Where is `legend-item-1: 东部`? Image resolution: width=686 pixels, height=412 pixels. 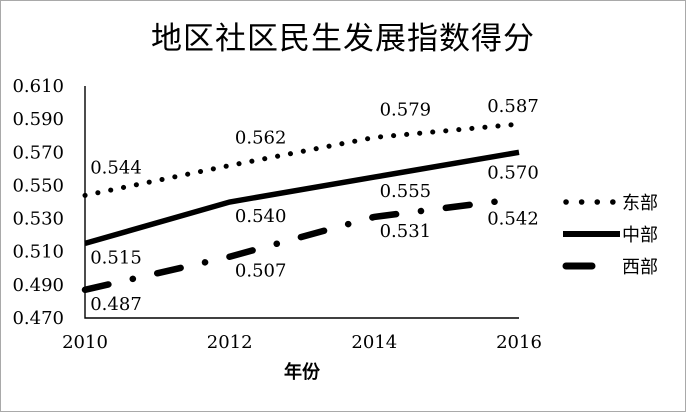
legend-item-1: 东部 is located at coordinates (610, 202).